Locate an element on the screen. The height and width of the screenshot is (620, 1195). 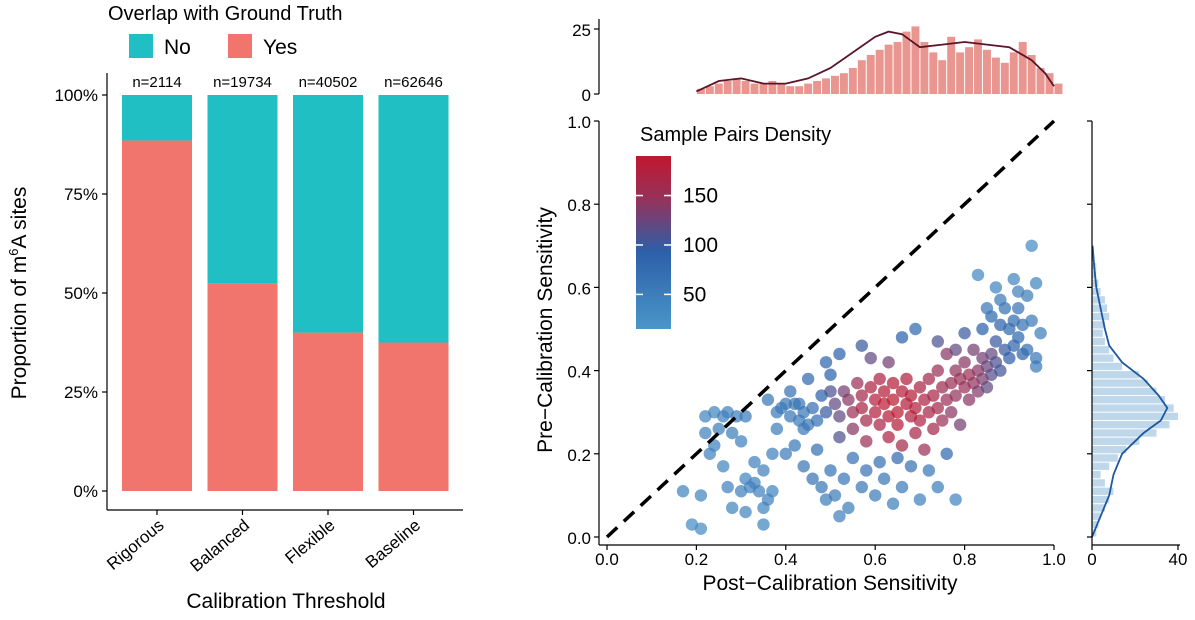
bar-no-flexible is located at coordinates (328, 214).